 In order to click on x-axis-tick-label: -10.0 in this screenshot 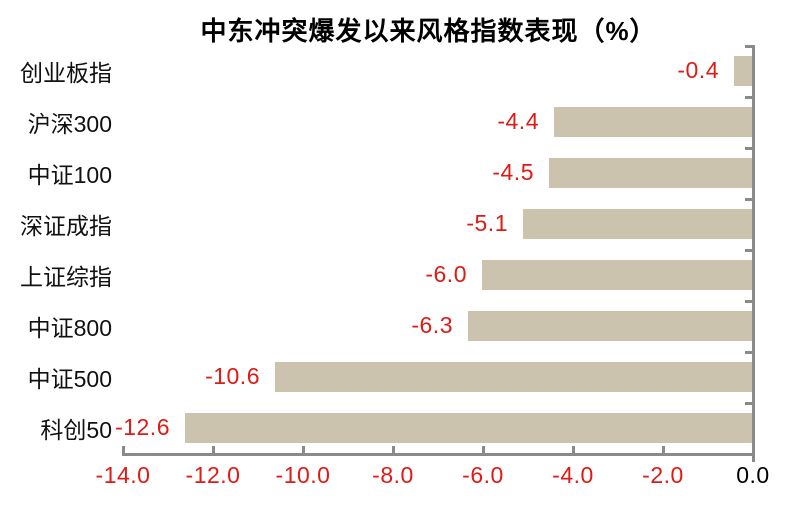, I will do `click(303, 475)`.